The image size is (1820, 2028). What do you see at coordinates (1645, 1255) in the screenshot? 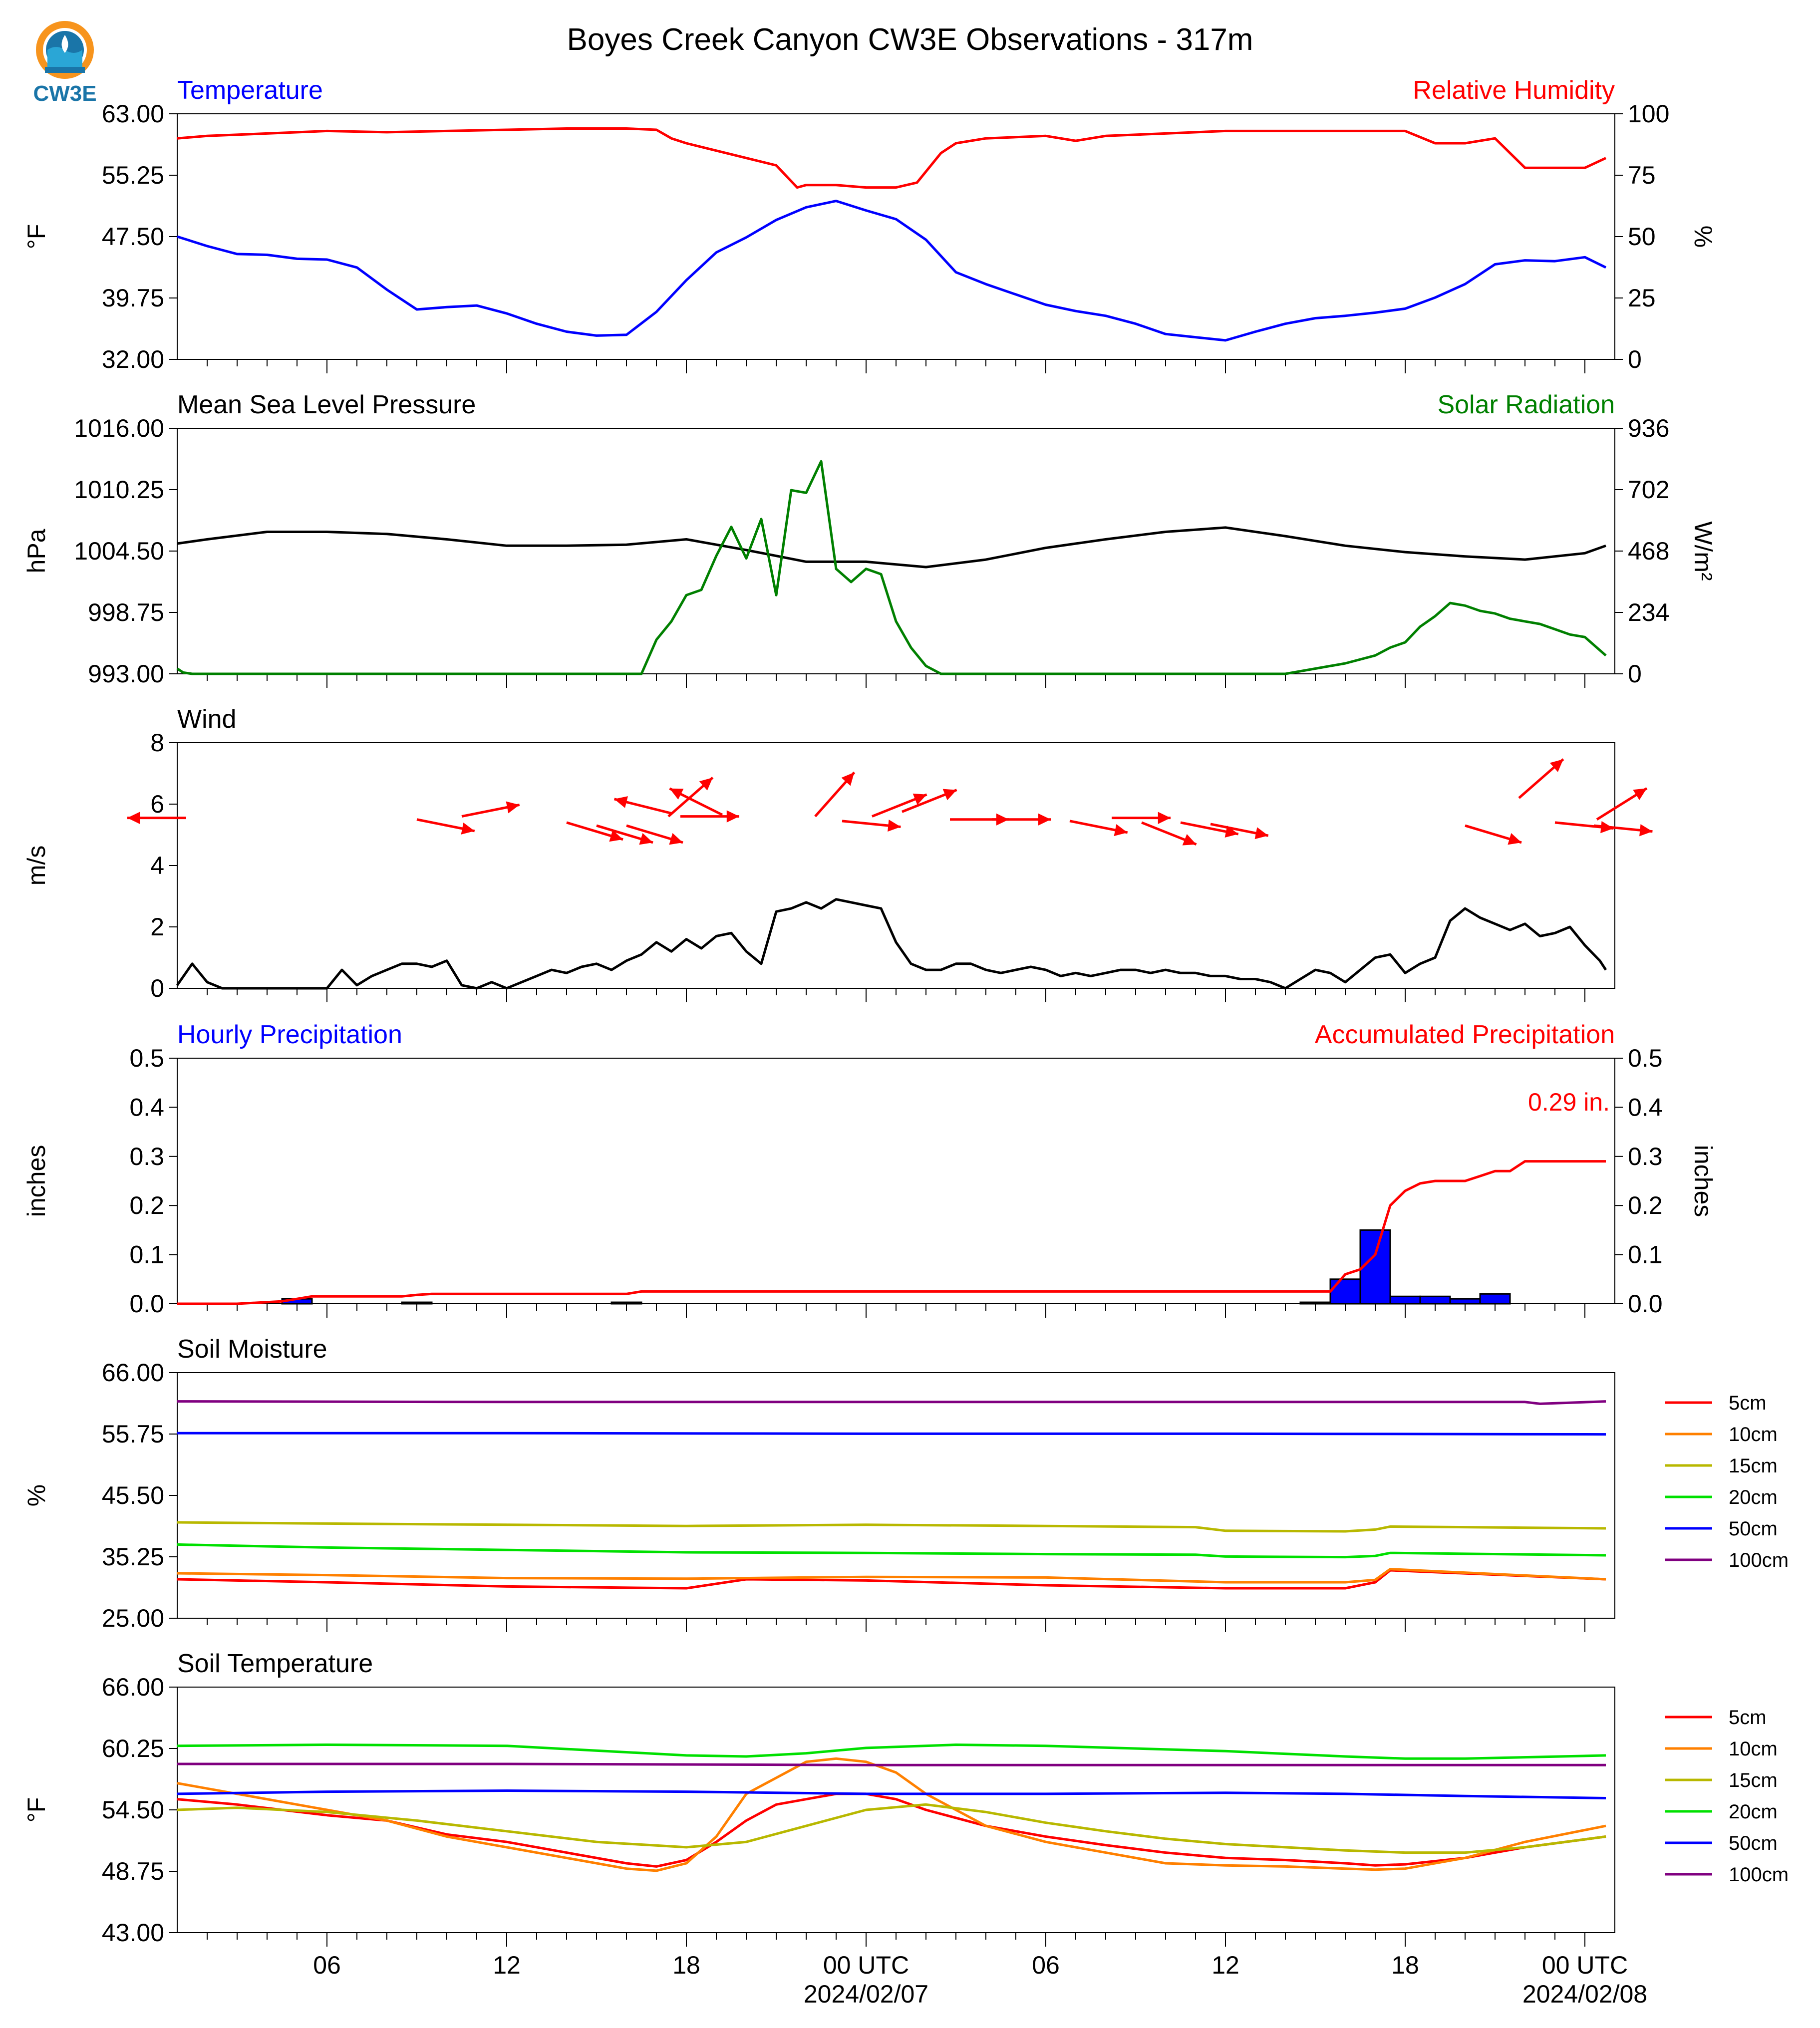
I see `y-tick-label-right: 0.1` at bounding box center [1645, 1255].